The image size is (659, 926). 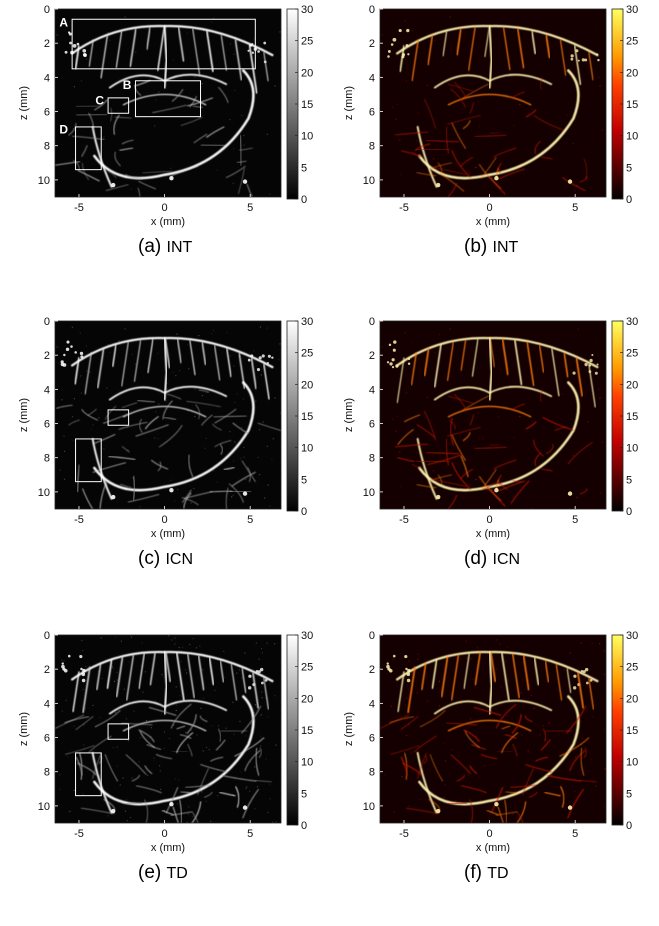 I want to click on panel-caption: (b) INT, so click(x=491, y=247).